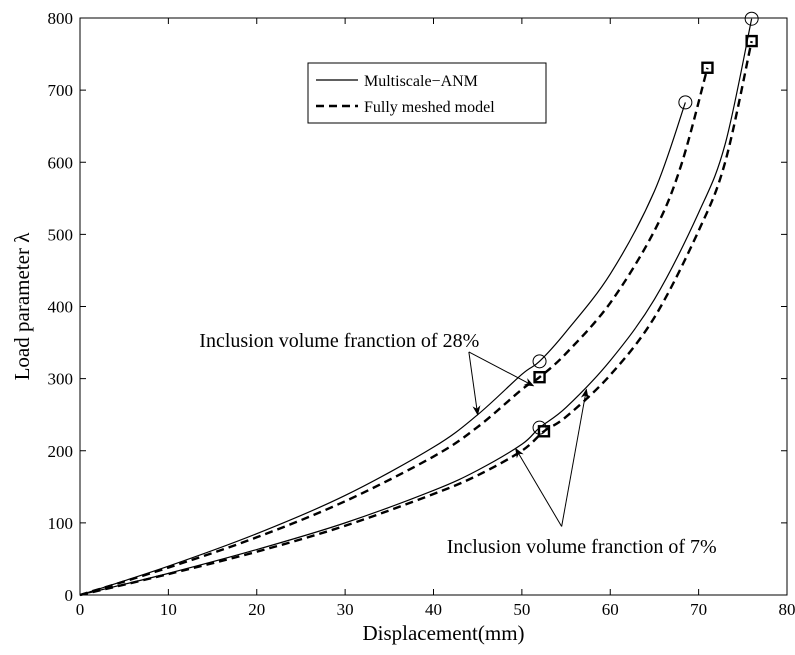  Describe the element at coordinates (61, 234) in the screenshot. I see `y-tick-label: 500` at that location.